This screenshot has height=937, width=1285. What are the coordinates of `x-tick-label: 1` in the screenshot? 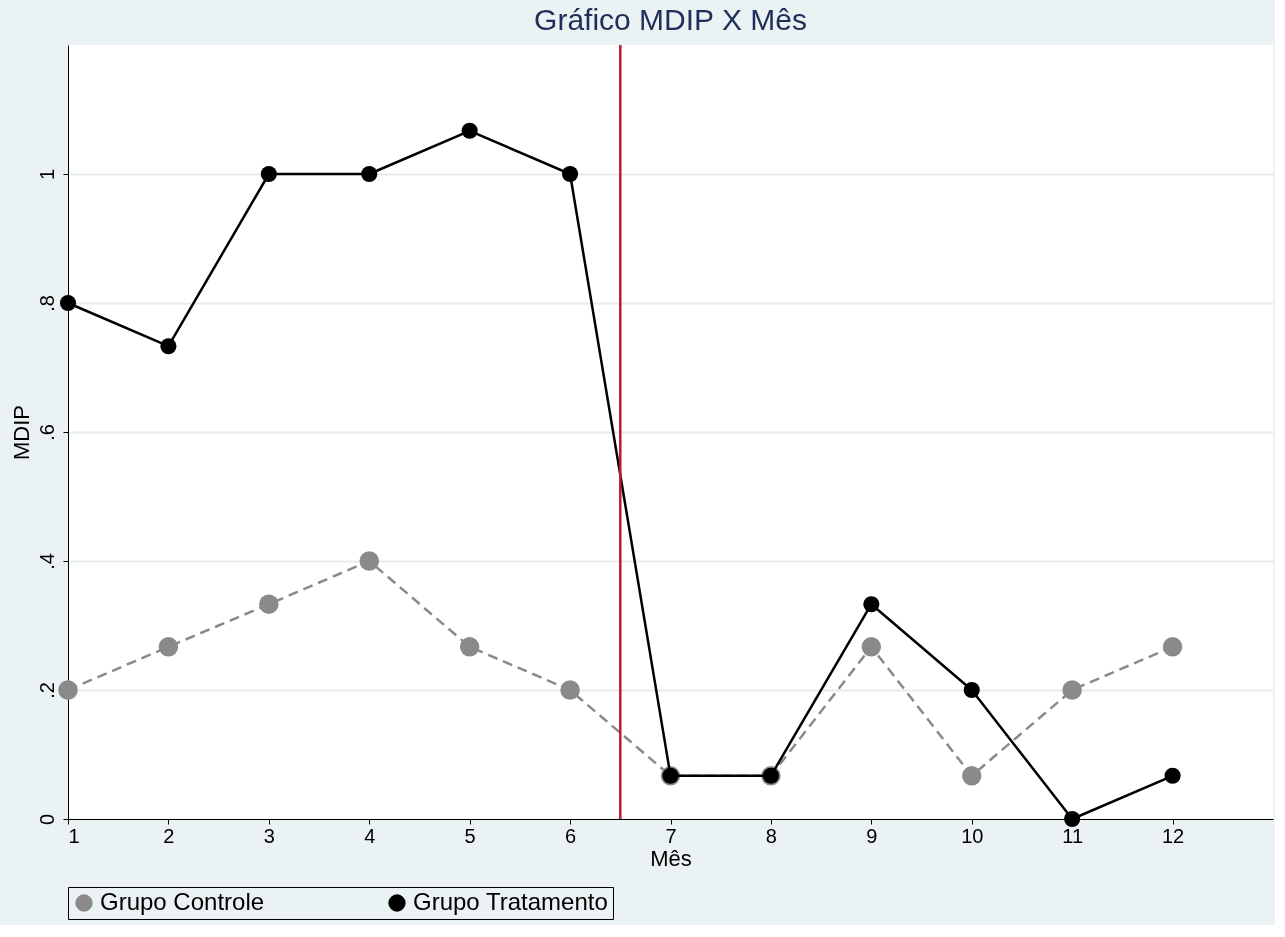 It's located at (74, 835).